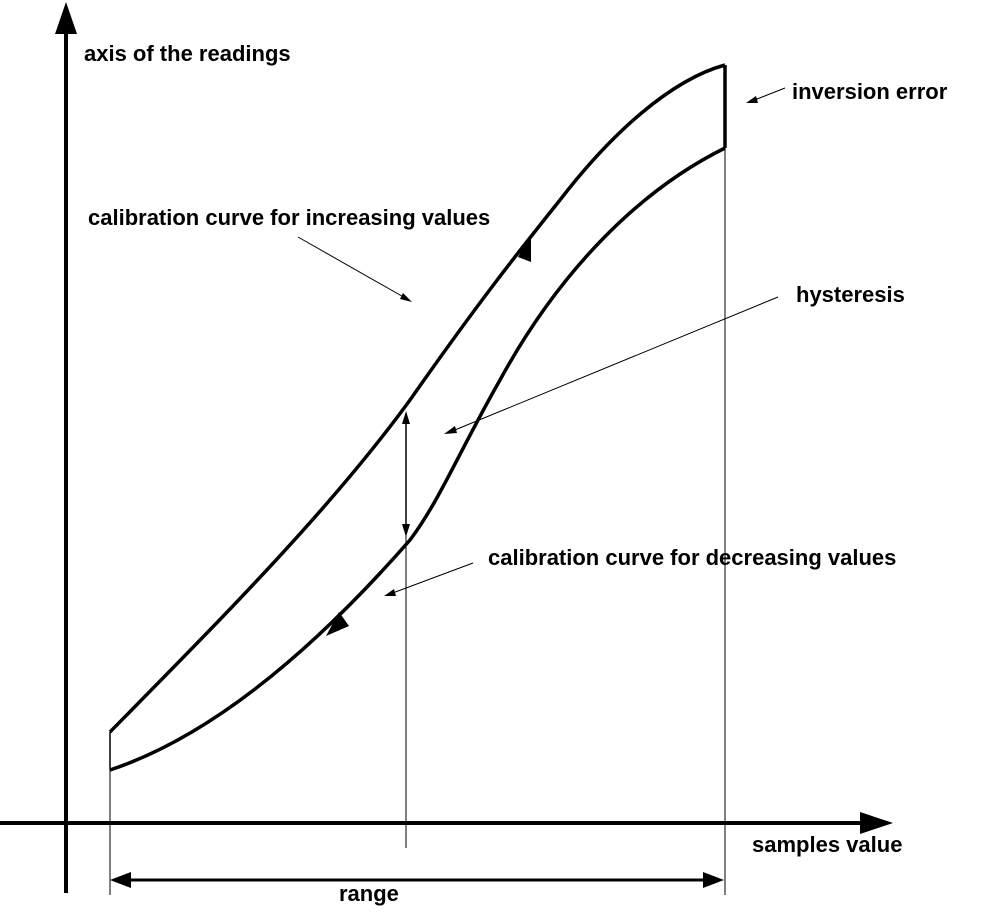 This screenshot has height=918, width=1000. What do you see at coordinates (713, 880) in the screenshot?
I see `range-arrowhead-right` at bounding box center [713, 880].